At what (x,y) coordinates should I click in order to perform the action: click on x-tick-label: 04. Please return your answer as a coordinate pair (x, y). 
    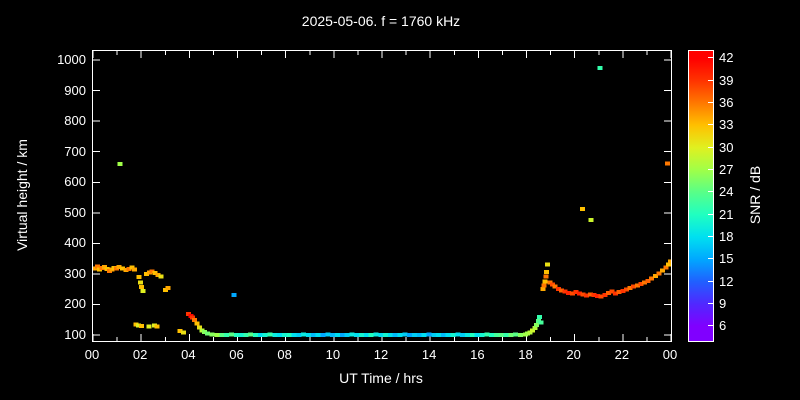
    Looking at the image, I should click on (188, 354).